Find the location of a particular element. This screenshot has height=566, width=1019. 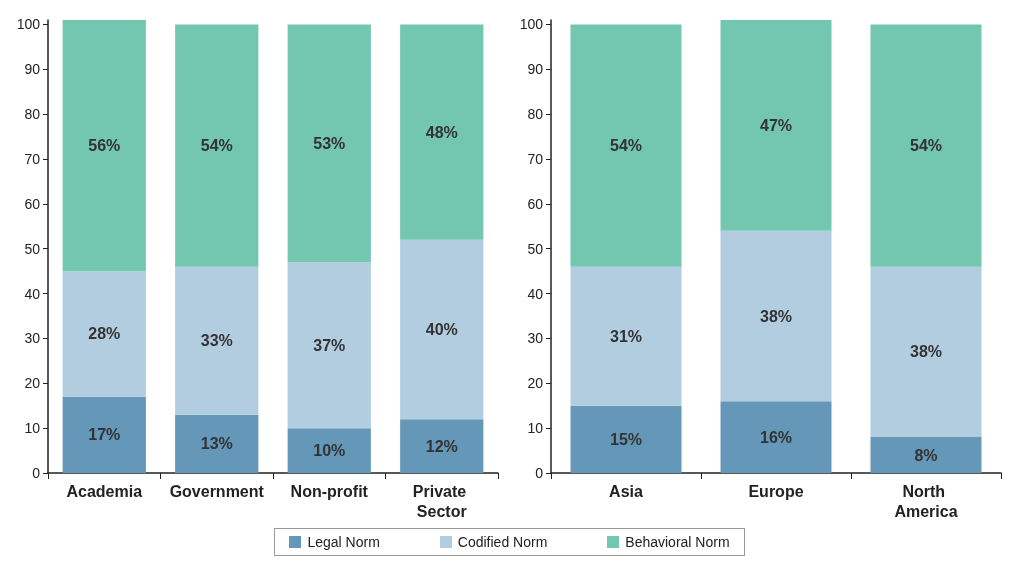

data-label: 47% is located at coordinates (776, 125).